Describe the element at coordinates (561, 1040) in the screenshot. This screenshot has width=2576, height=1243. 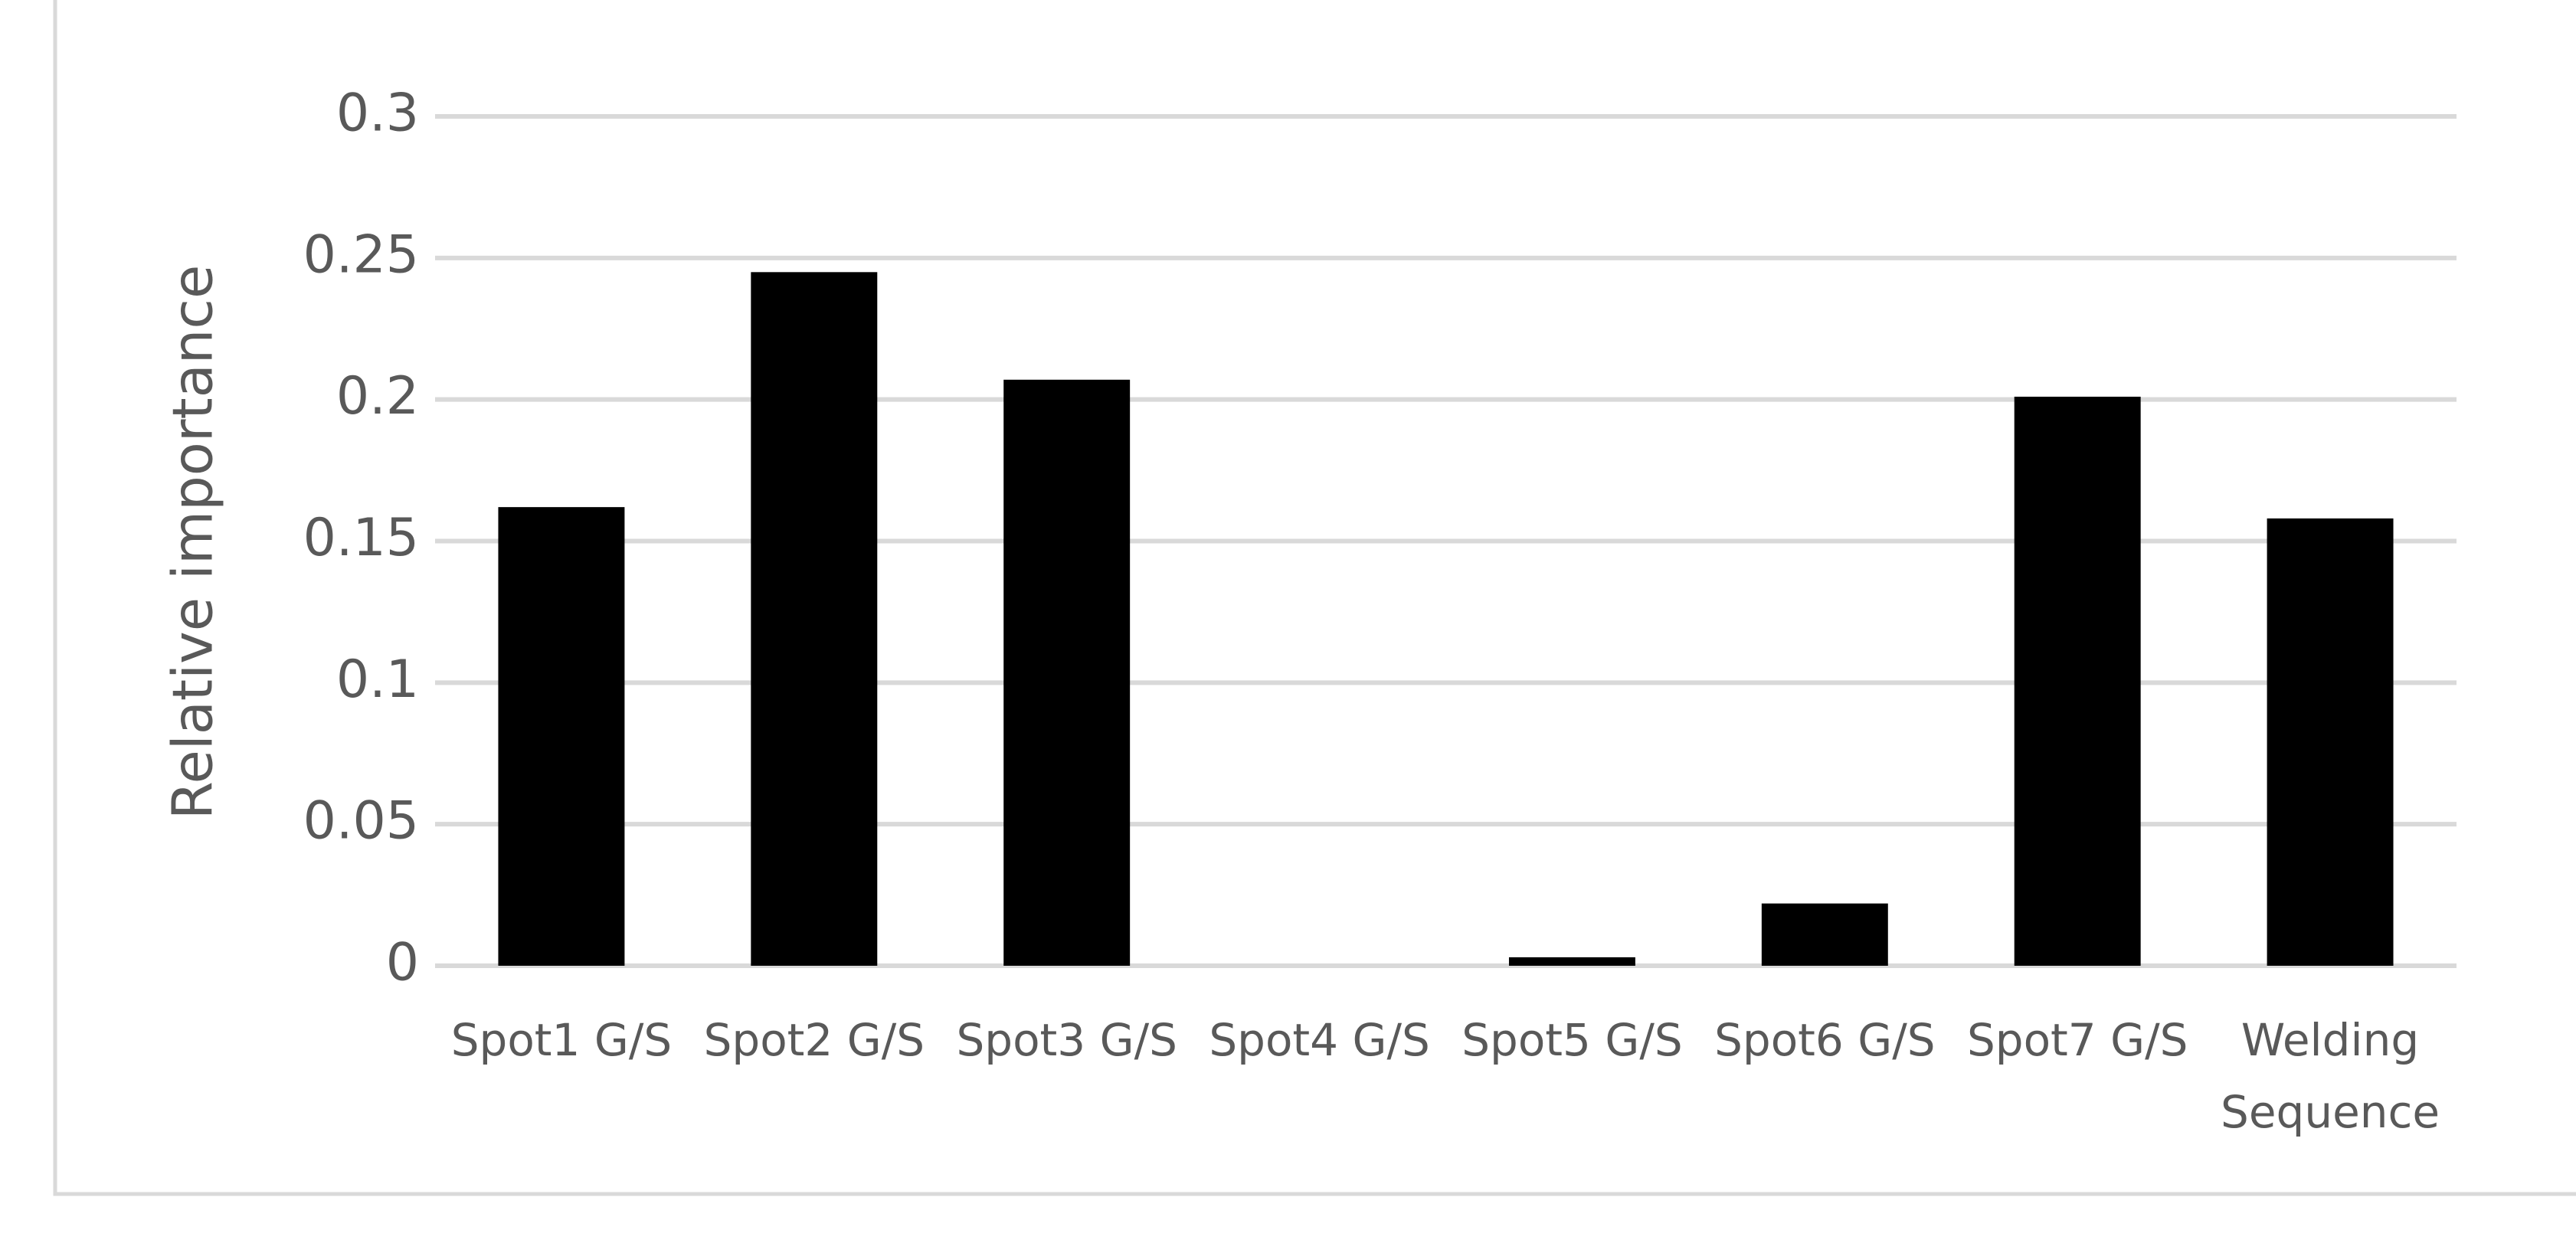
I see `x-tick-label: Spot1 G/S` at that location.